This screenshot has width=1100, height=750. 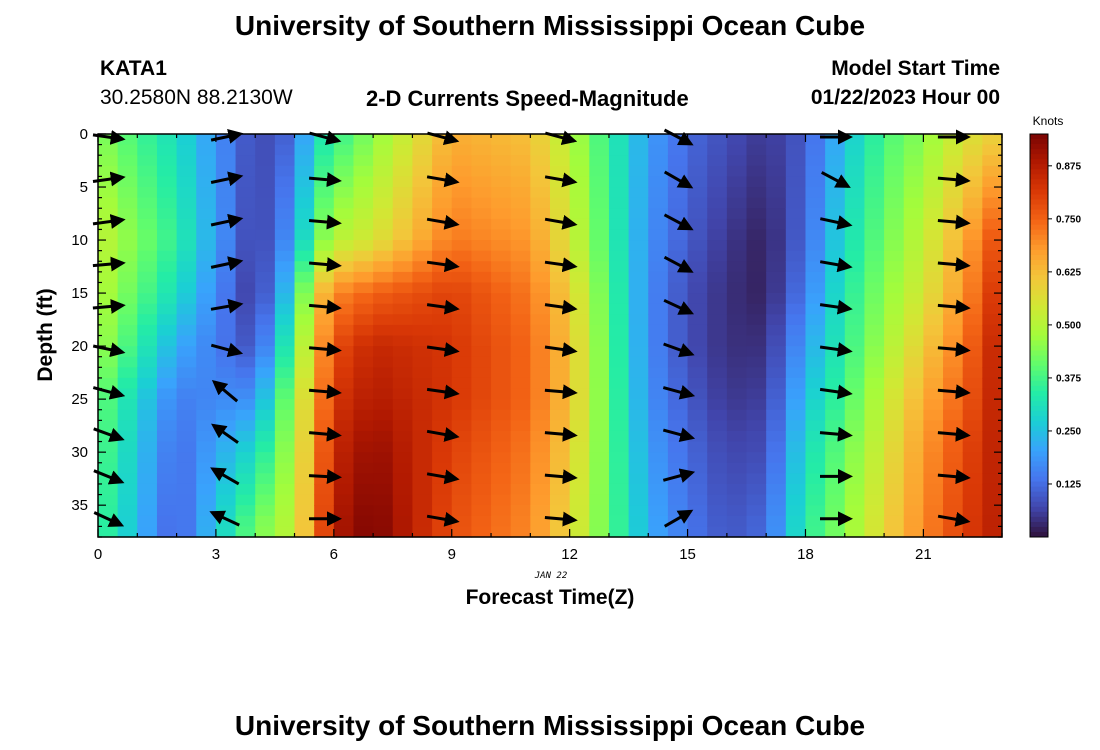 I want to click on x-tick-label: 21, so click(x=923, y=554).